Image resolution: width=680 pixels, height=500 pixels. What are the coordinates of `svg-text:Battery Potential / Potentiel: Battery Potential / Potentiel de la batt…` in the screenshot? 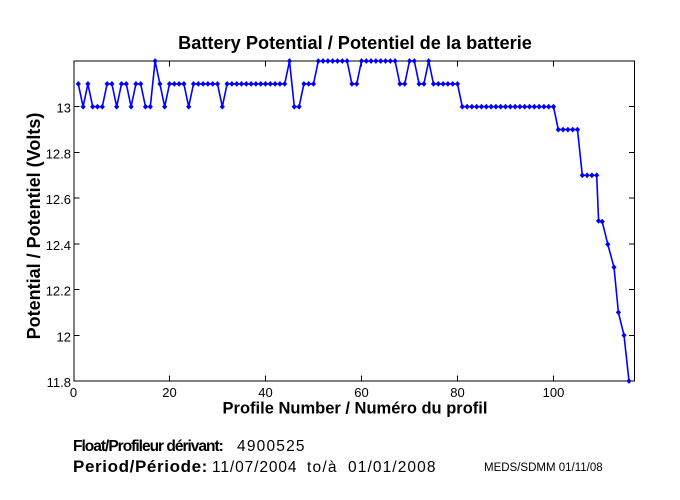 It's located at (355, 43).